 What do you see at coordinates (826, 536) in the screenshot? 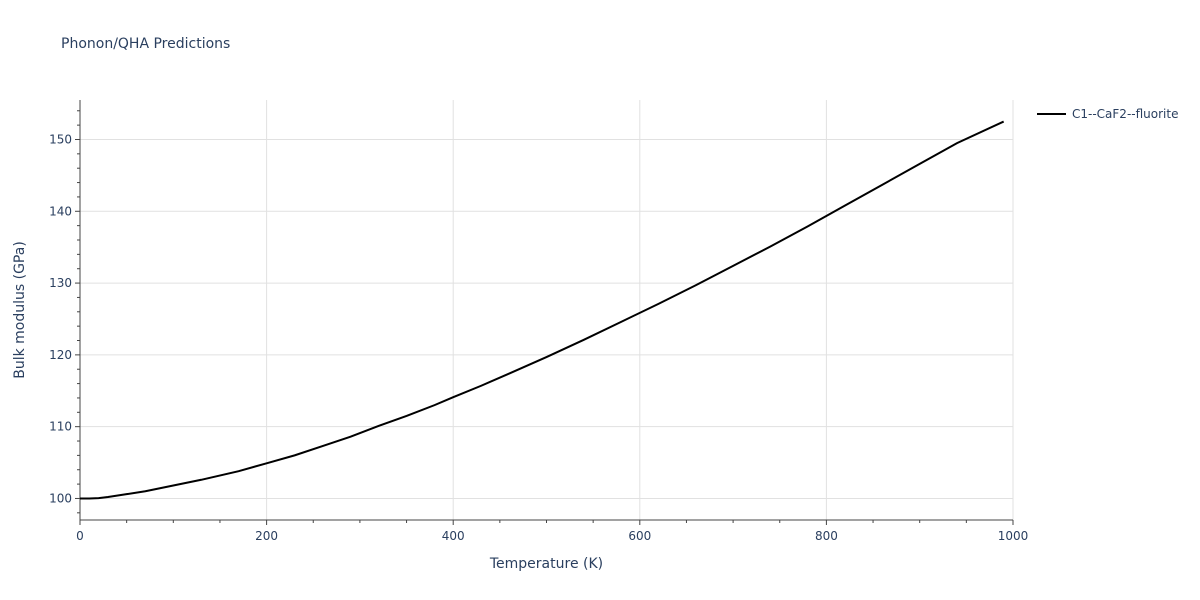
I see `x-tick-label: 800` at bounding box center [826, 536].